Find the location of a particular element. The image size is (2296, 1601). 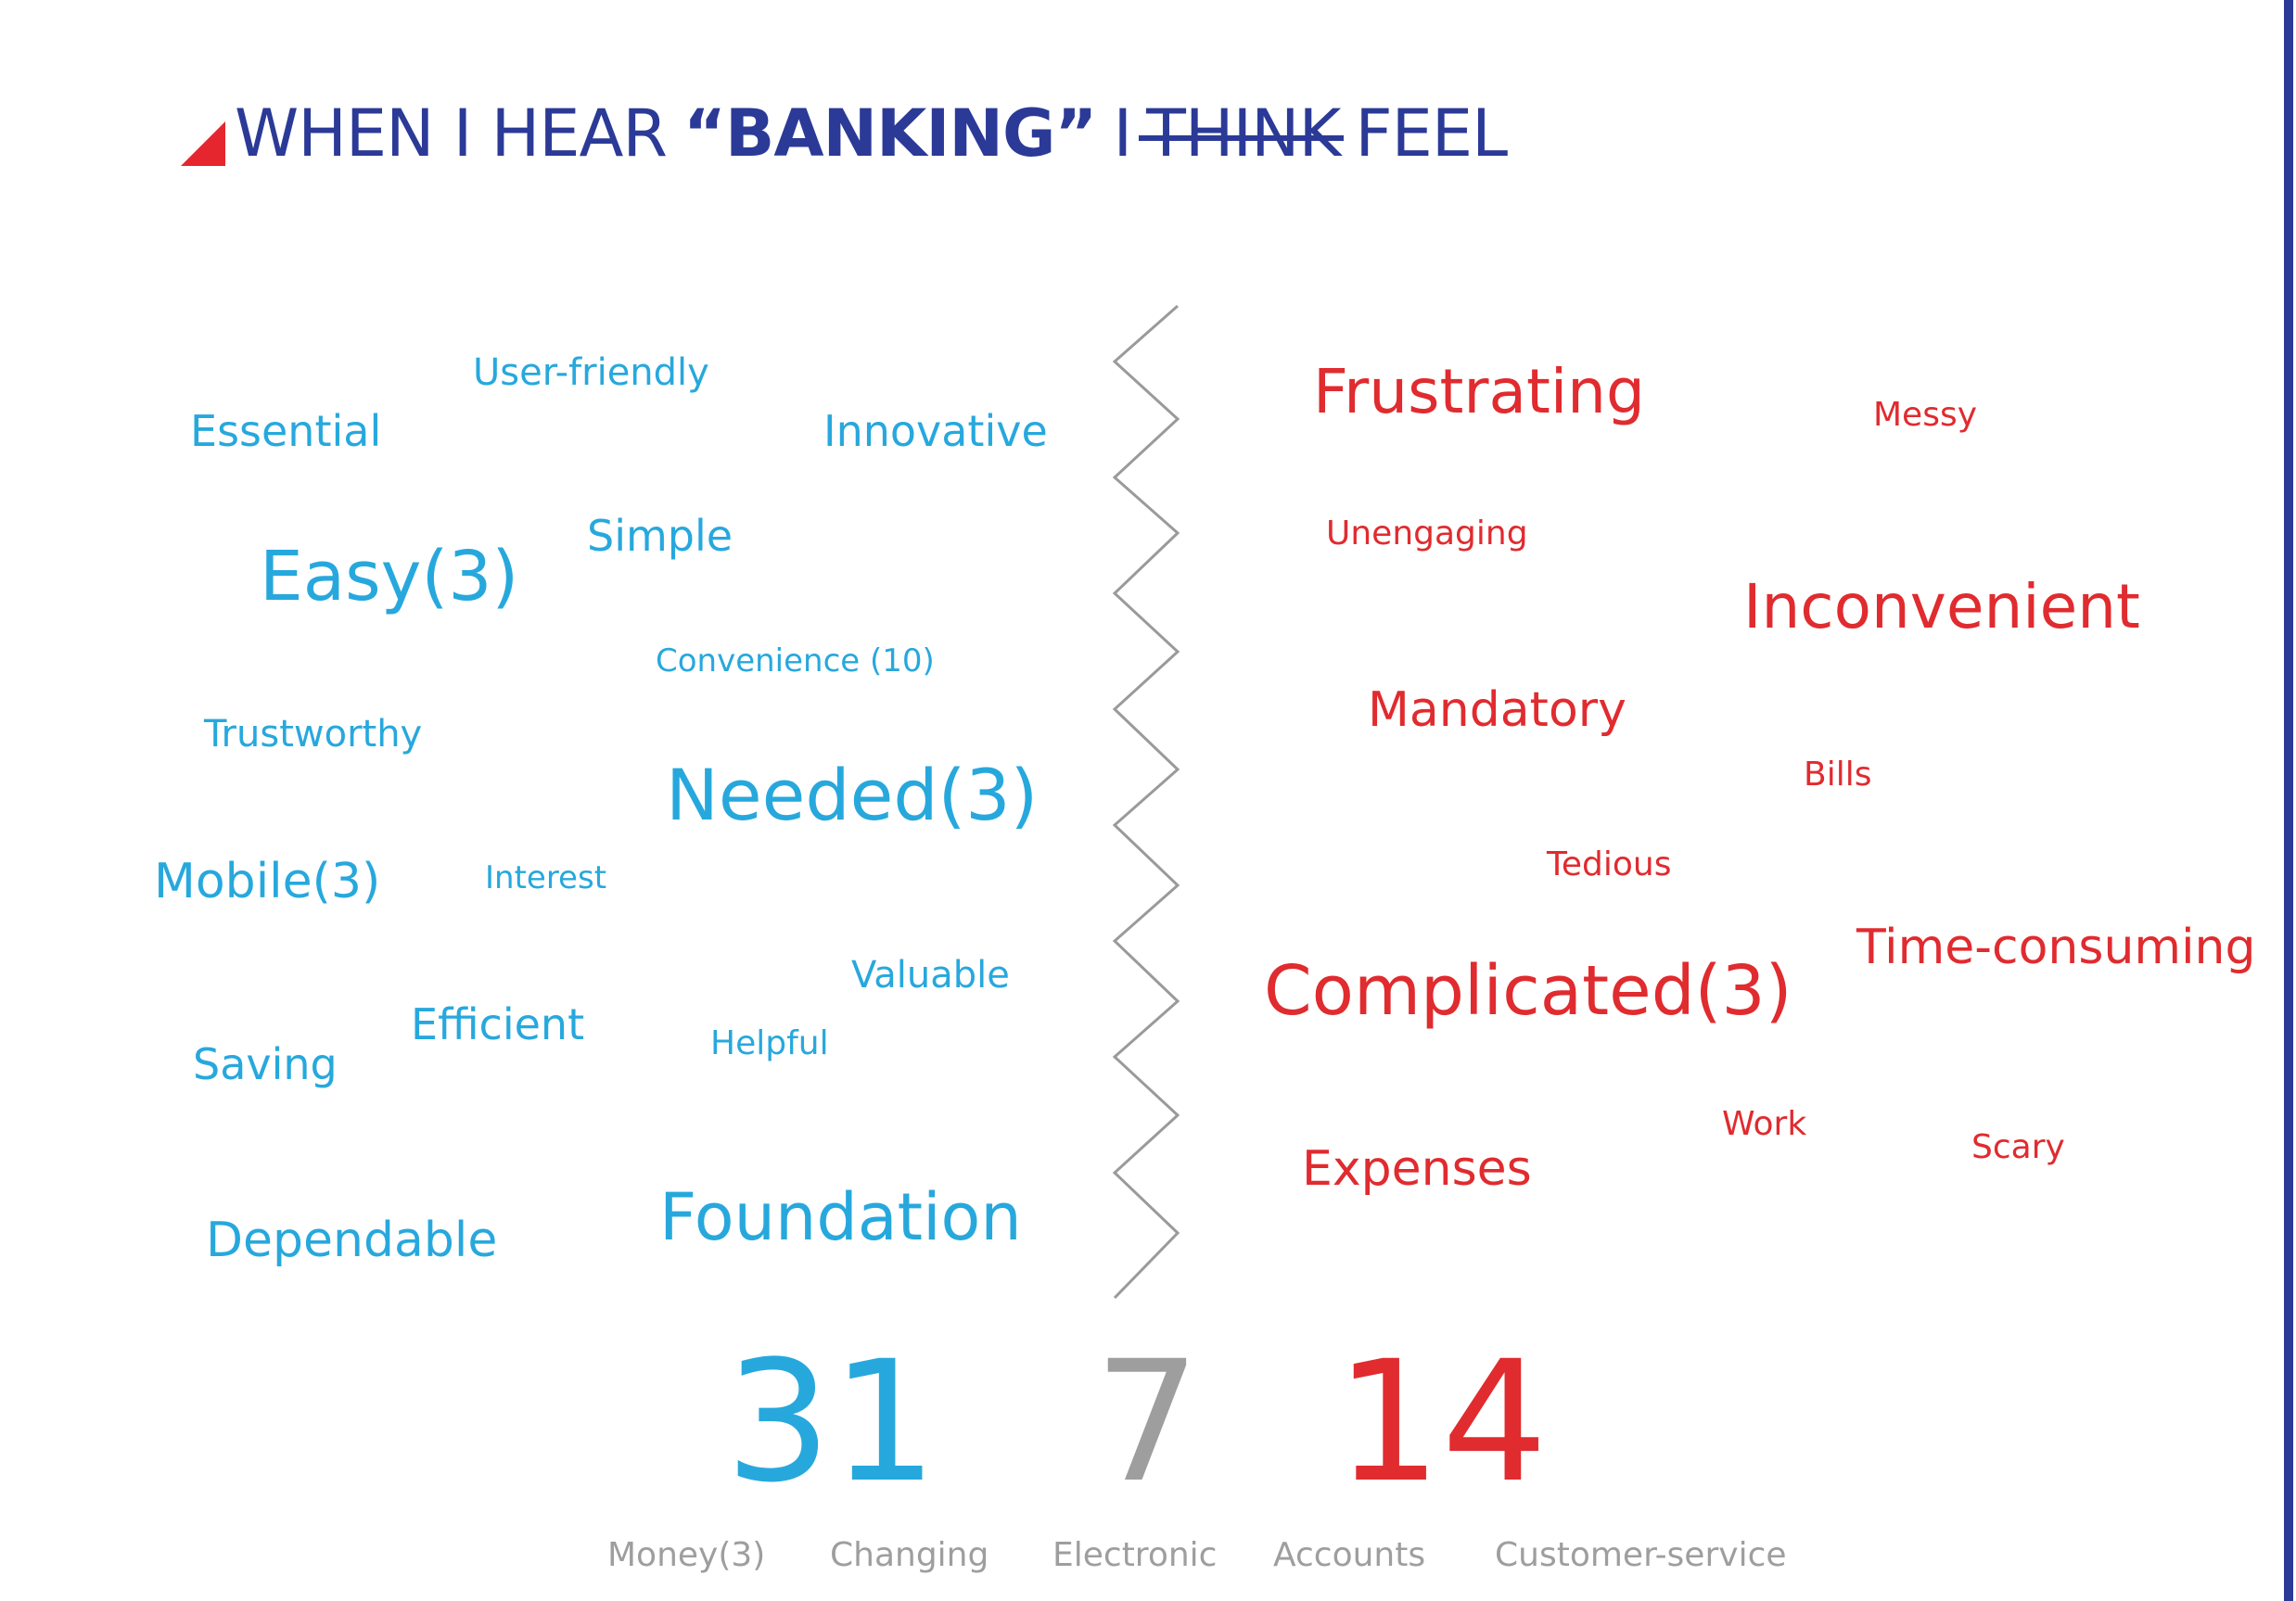

negative-word: Inconvenient is located at coordinates (1941, 607).